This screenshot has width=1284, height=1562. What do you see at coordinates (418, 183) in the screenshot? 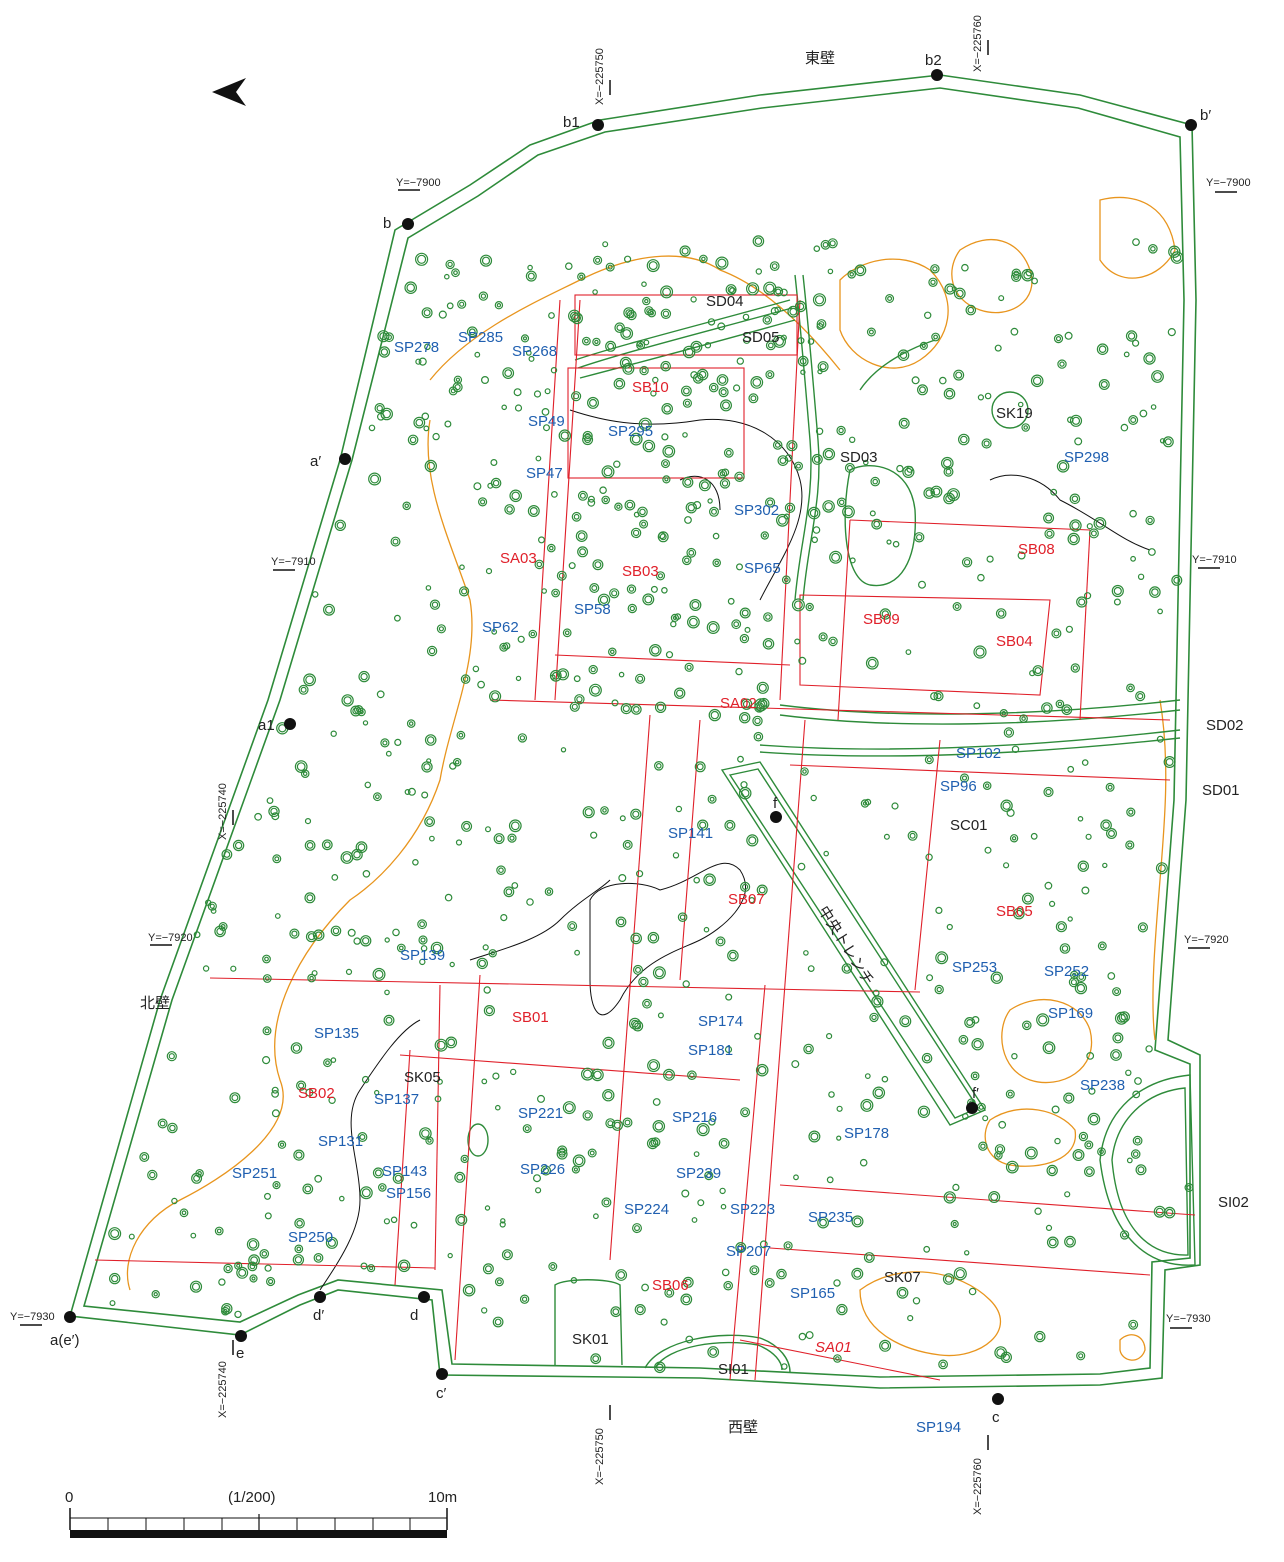
I see `grid-label-y-left-0: Y=−7900` at bounding box center [418, 183].